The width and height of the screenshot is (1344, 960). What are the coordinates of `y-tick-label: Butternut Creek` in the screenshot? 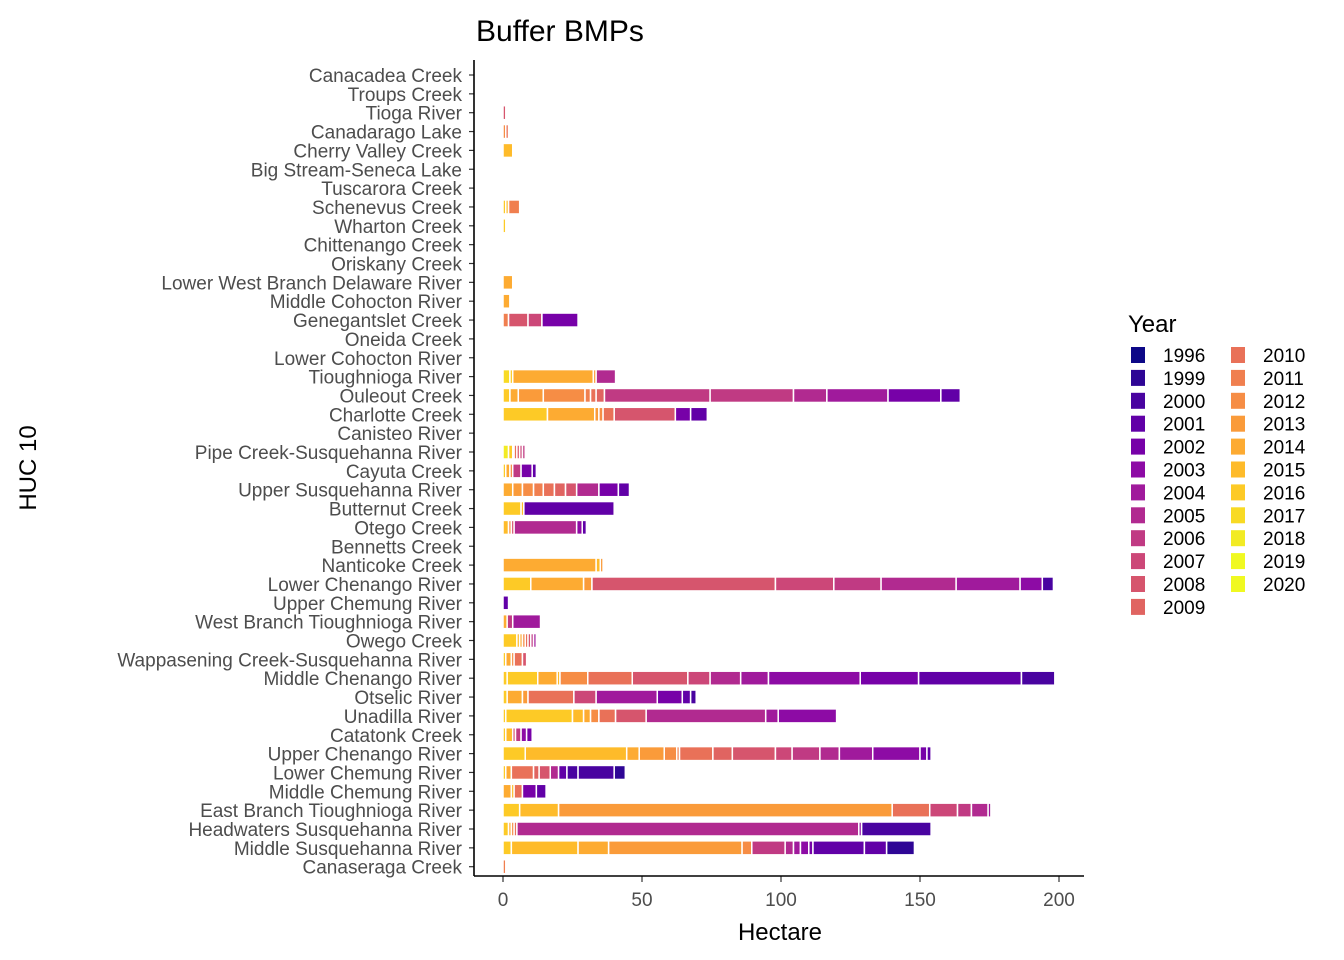 It's located at (396, 510).